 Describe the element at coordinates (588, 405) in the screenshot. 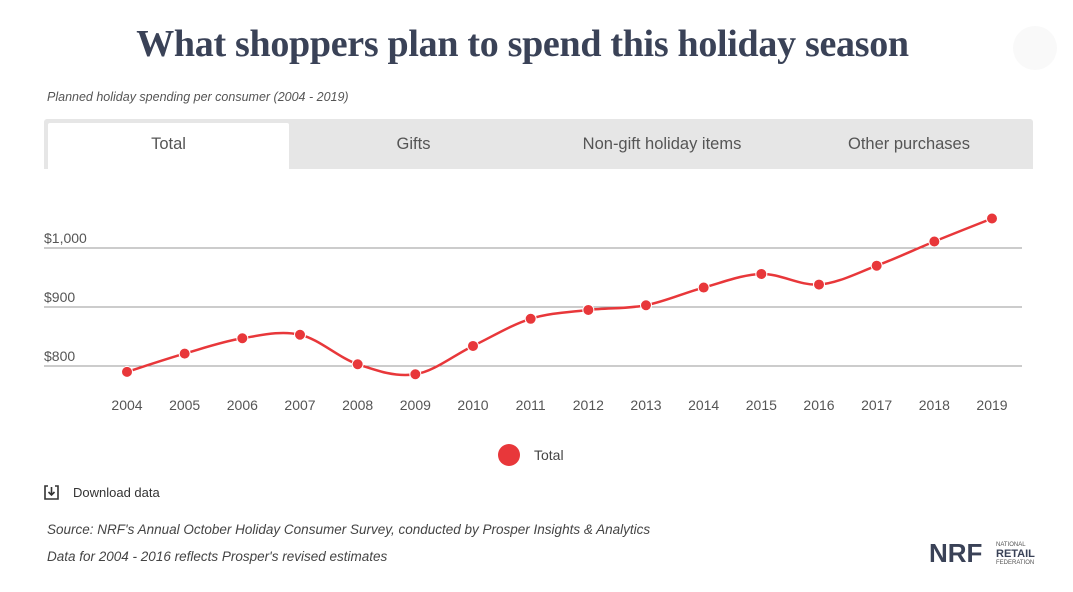

I see `x-tick-label: 2012` at that location.